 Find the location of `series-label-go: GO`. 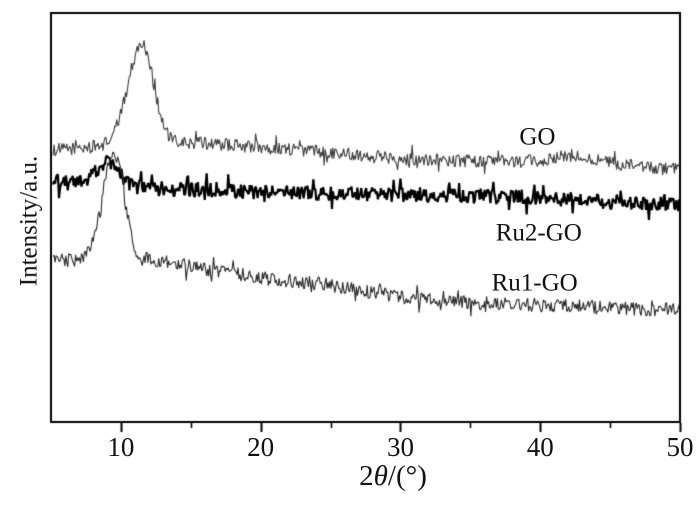

series-label-go: GO is located at coordinates (537, 137).